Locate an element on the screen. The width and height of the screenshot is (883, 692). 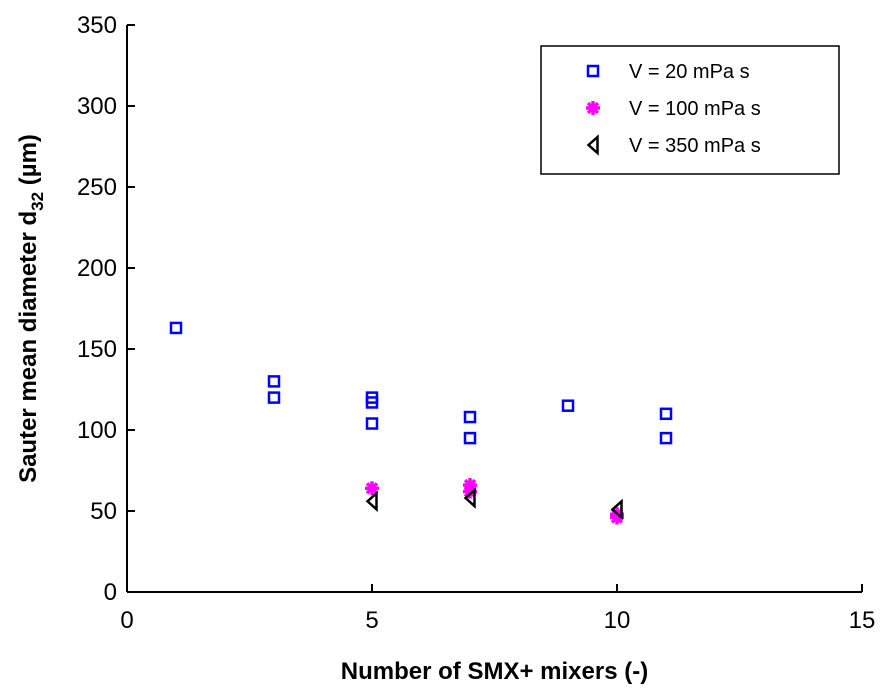
x-axis-title: Number of SMX+ mixers (-) is located at coordinates (494, 671).